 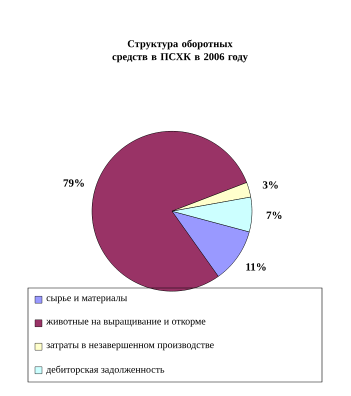 What do you see at coordinates (180, 51) in the screenshot?
I see `chart-title: Структура оборотных средств в ПСХК в 2006 году` at bounding box center [180, 51].